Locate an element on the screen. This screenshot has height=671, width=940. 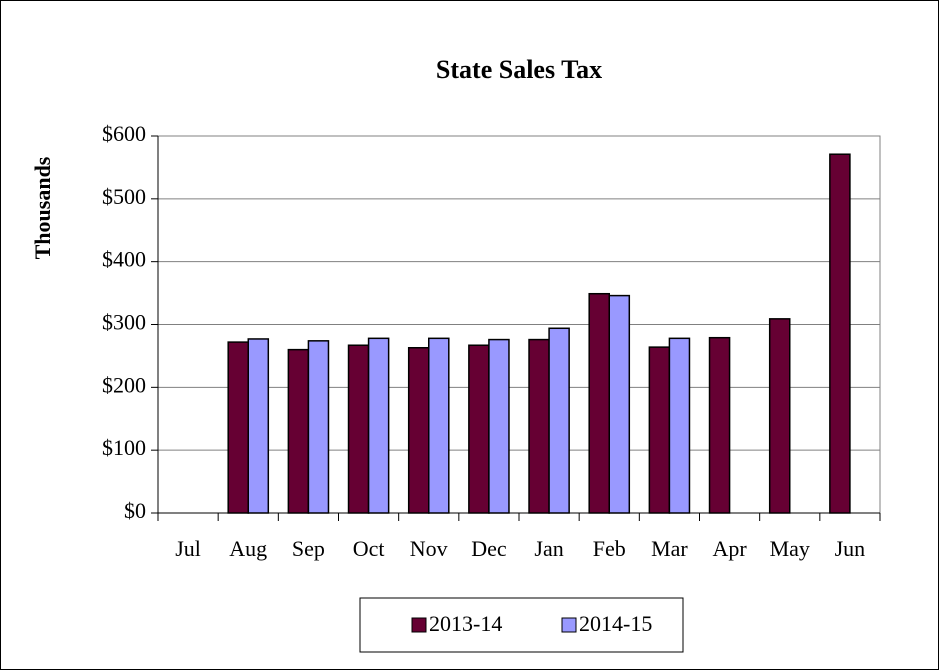
legend-label: 2014-15 is located at coordinates (615, 623).